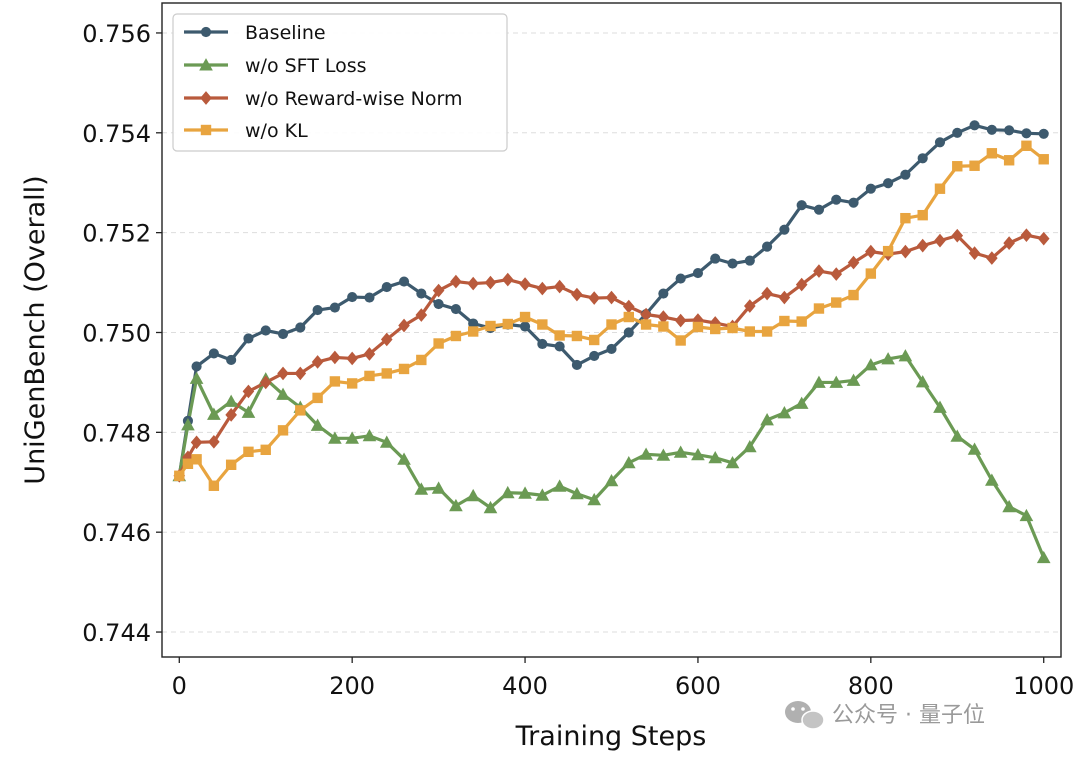  Describe the element at coordinates (698, 686) in the screenshot. I see `x-tick-label: 600` at that location.